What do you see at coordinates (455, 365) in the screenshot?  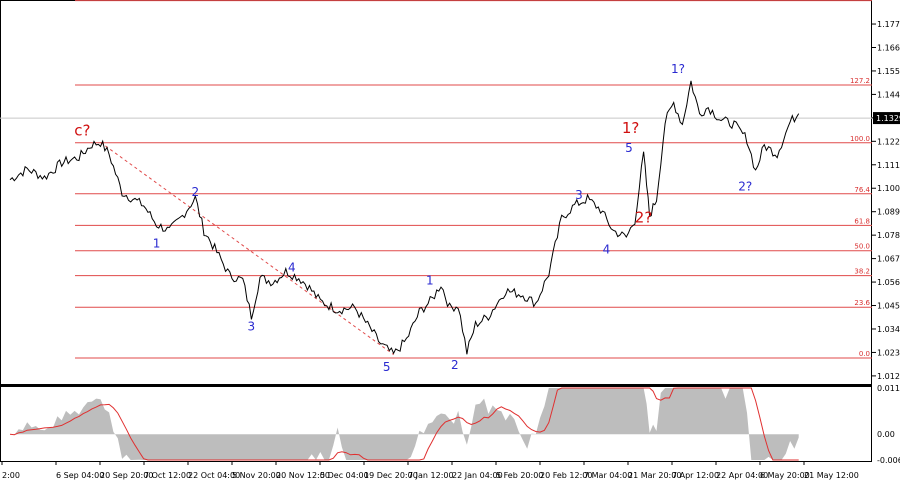 I see `wave-label-b2: 2` at bounding box center [455, 365].